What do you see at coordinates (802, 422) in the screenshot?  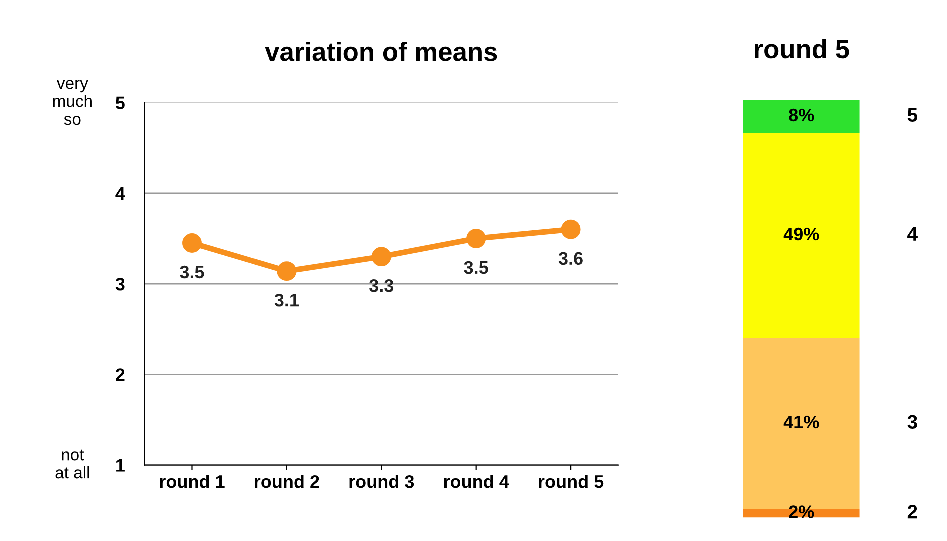 I see `data-label: 41%` at bounding box center [802, 422].